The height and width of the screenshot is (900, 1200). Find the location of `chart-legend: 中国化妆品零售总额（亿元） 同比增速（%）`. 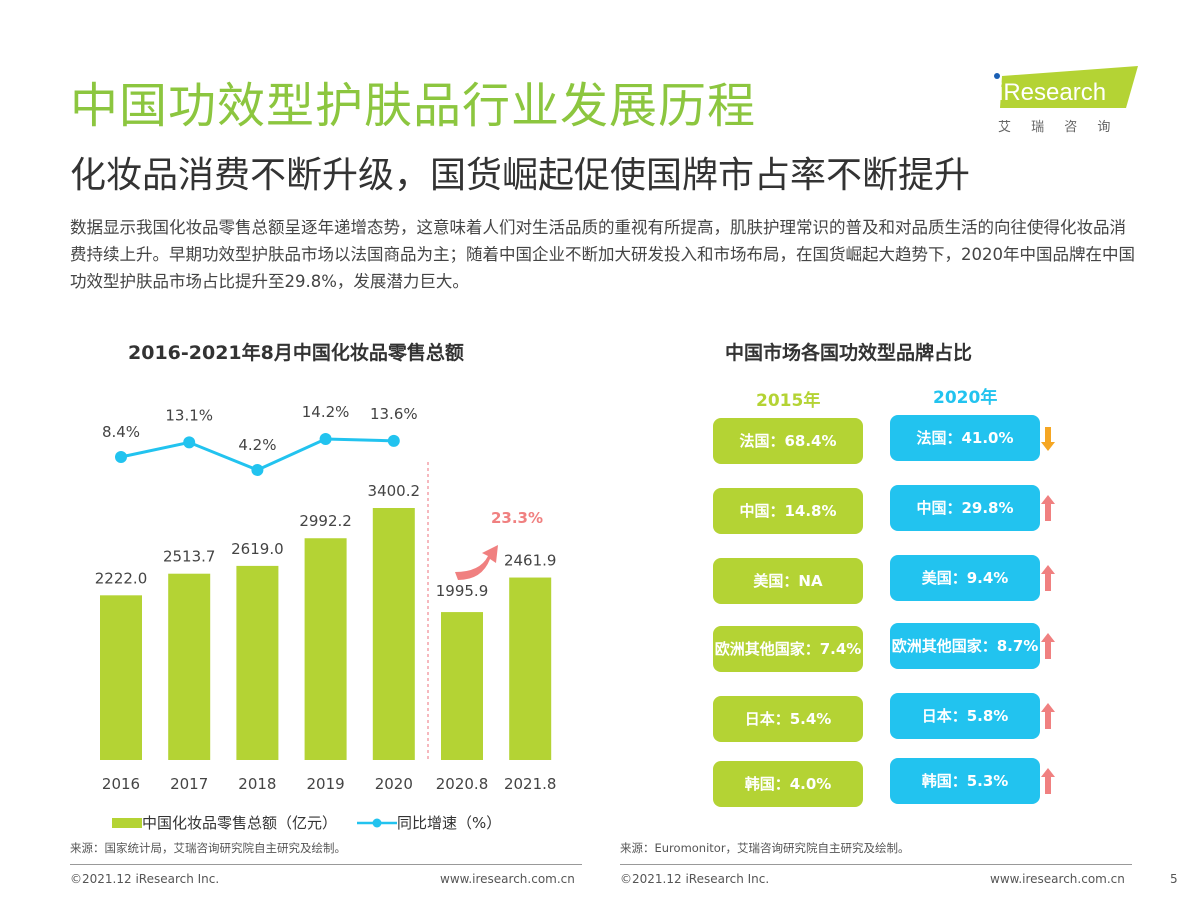

chart-legend: 中国化妆品零售总额（亿元） 同比增速（%） is located at coordinates (306, 822).